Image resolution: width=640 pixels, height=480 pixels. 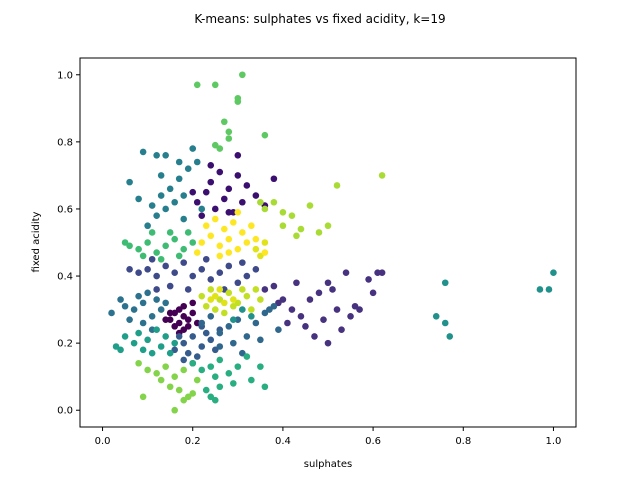 What do you see at coordinates (36, 241) in the screenshot?
I see `y-axis-label: fixed acidity` at bounding box center [36, 241].